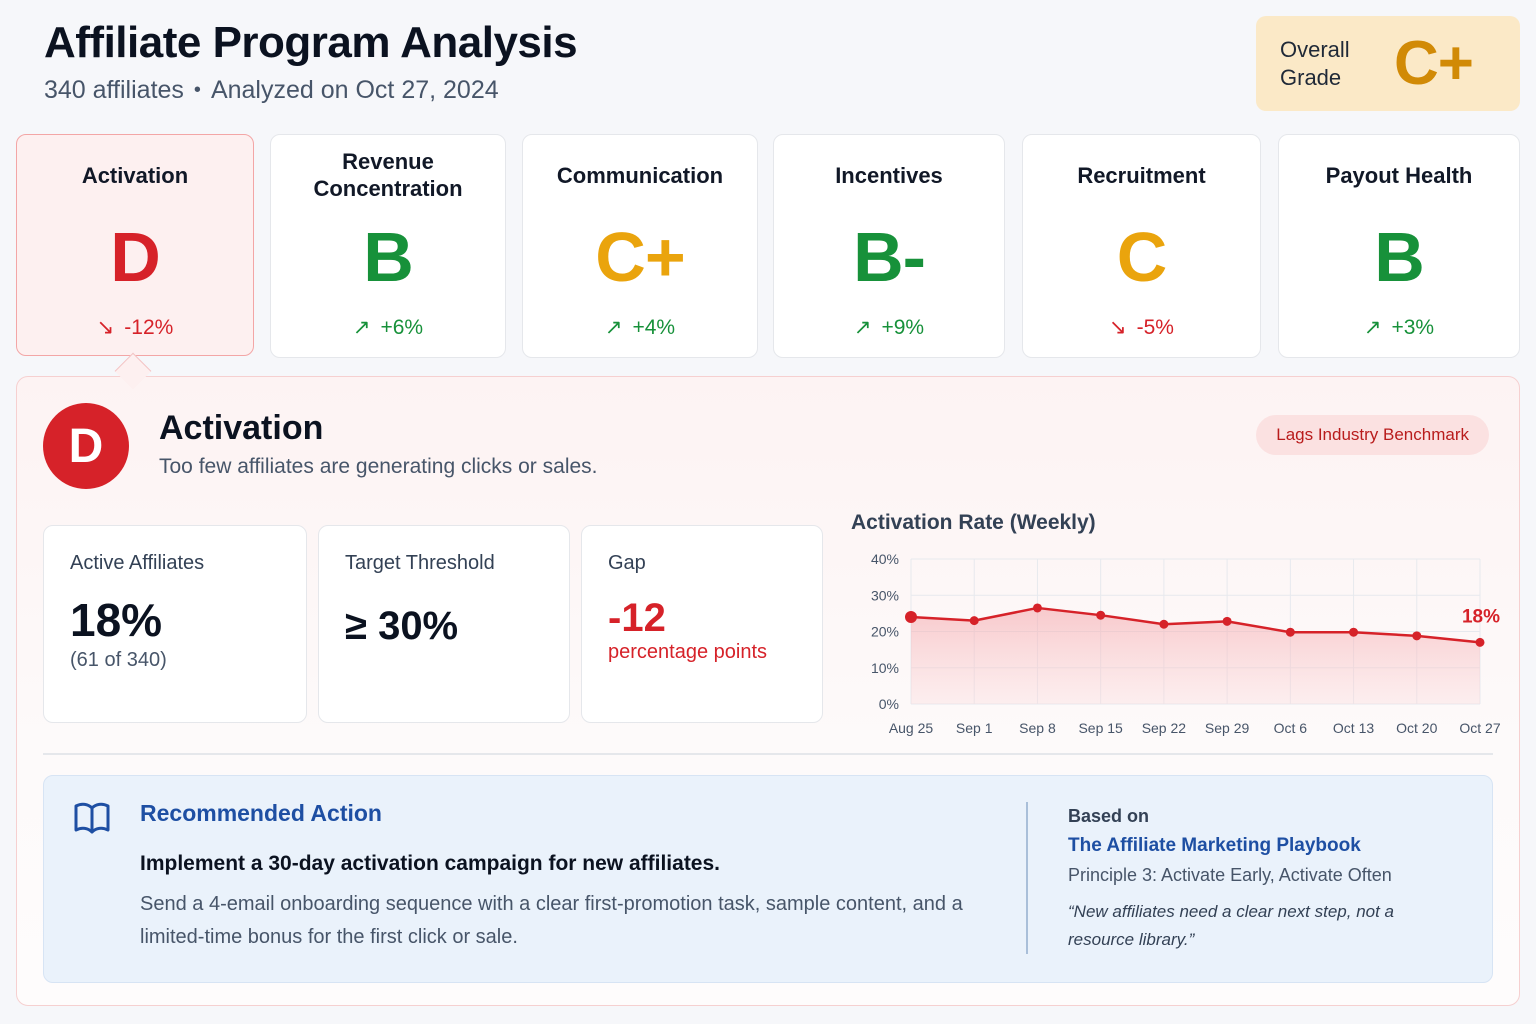  What do you see at coordinates (388, 175) in the screenshot?
I see `card-title: Revenue Concentration` at bounding box center [388, 175].